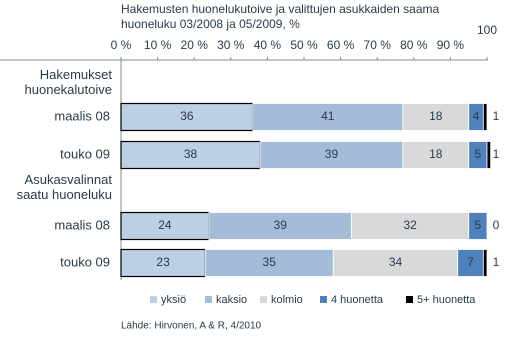 This screenshot has width=514, height=347. Describe the element at coordinates (231, 45) in the screenshot. I see `x-tick-label: 30 %` at that location.